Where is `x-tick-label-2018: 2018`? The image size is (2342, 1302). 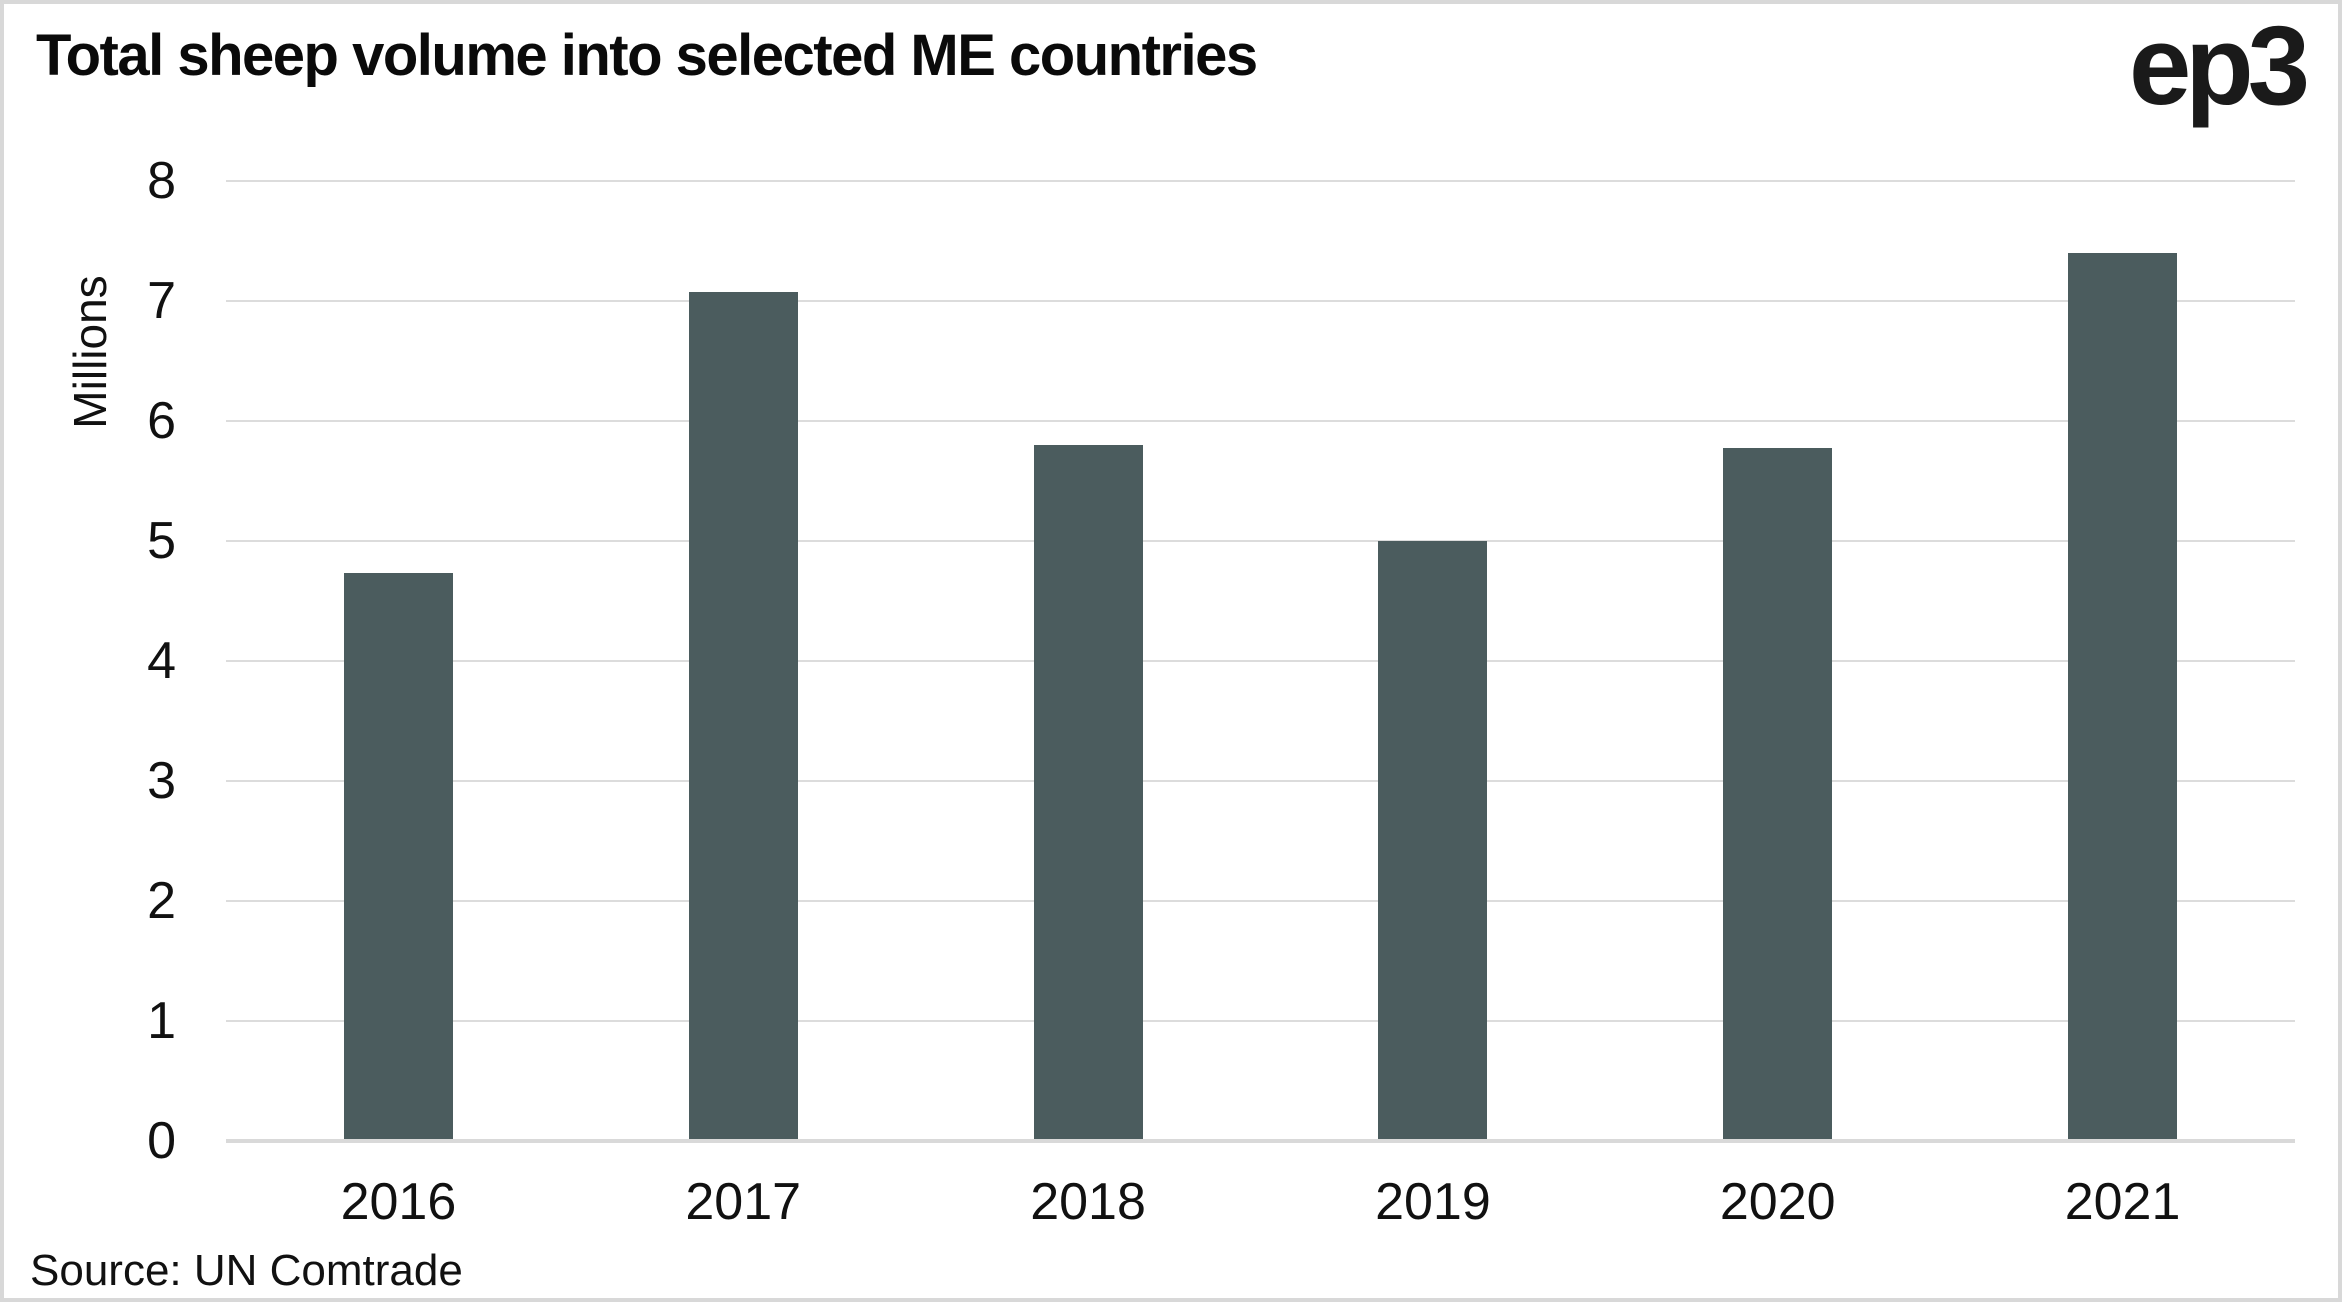
x-tick-label-2018: 2018 is located at coordinates (1088, 1202).